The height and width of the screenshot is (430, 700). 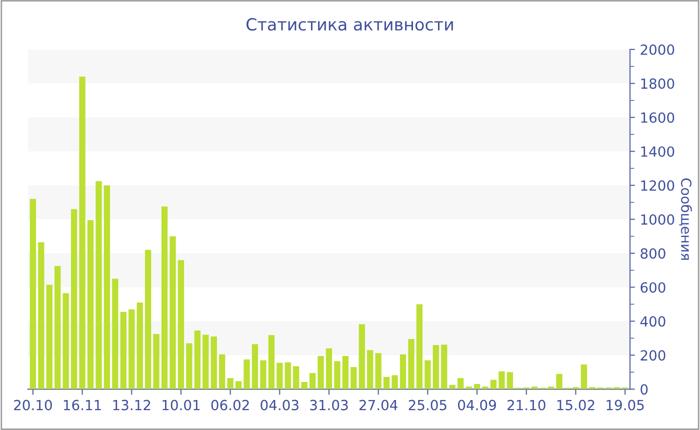 What do you see at coordinates (644, 389) in the screenshot?
I see `y-tick-label: 0` at bounding box center [644, 389].